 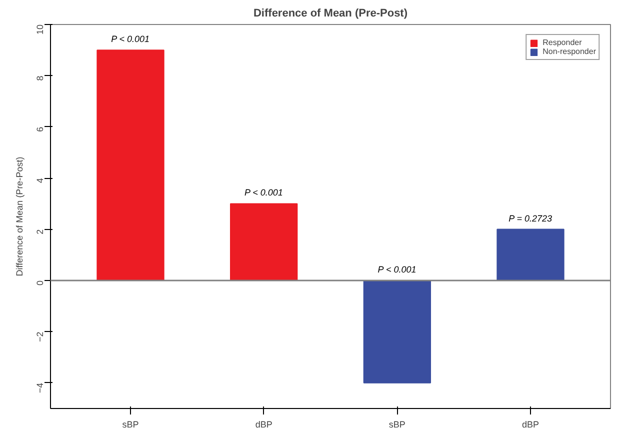 What do you see at coordinates (530, 218) in the screenshot?
I see `annotation: P = 0.2723` at bounding box center [530, 218].